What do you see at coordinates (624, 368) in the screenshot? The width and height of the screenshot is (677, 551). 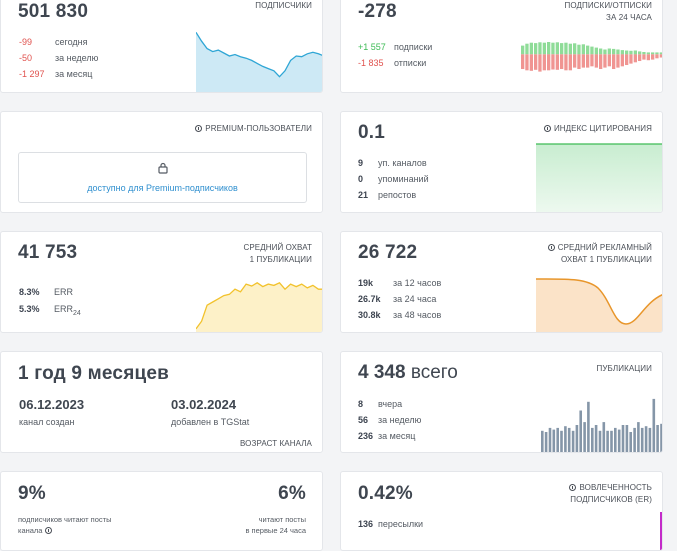 I see `posts-label: ПУБЛИКАЦИИ` at bounding box center [624, 368].